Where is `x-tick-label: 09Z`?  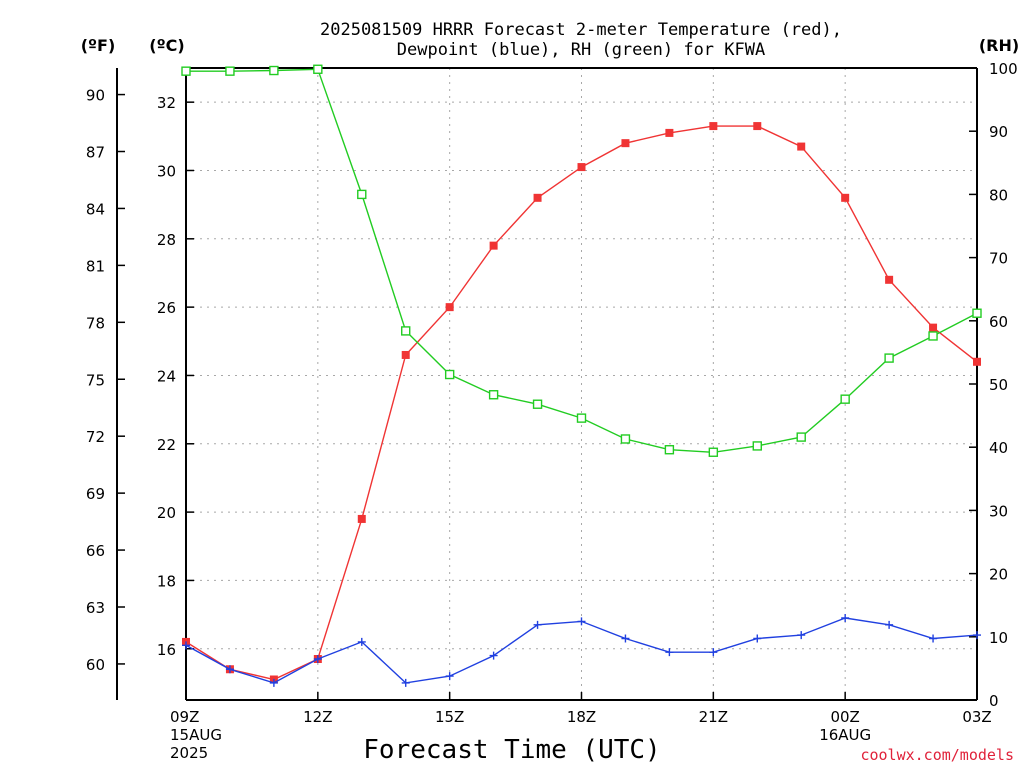 x-tick-label: 09Z is located at coordinates (184, 717).